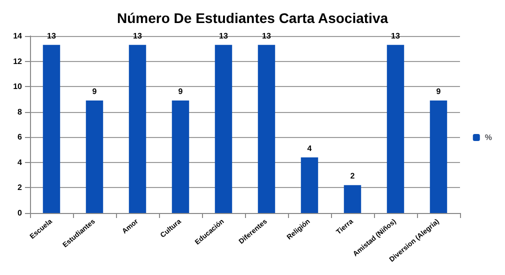 Image resolution: width=505 pixels, height=275 pixels. Describe the element at coordinates (20, 213) in the screenshot. I see `y-tick-label: 0` at that location.